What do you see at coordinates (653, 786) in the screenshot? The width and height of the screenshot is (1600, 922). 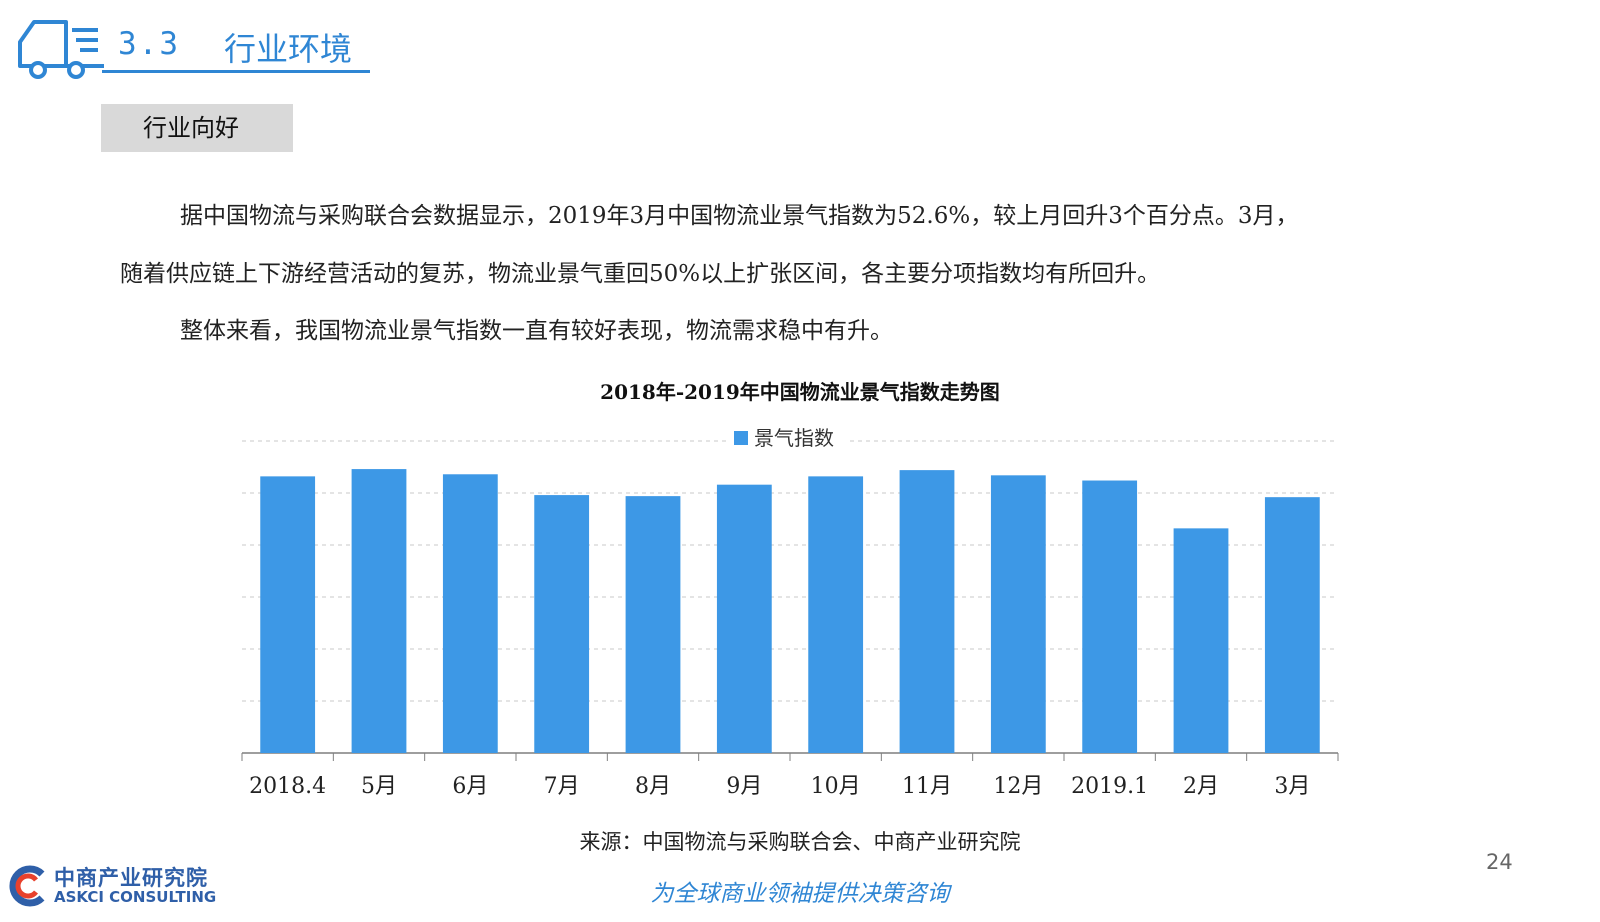 I see `x-tick-label: 8月` at bounding box center [653, 786].